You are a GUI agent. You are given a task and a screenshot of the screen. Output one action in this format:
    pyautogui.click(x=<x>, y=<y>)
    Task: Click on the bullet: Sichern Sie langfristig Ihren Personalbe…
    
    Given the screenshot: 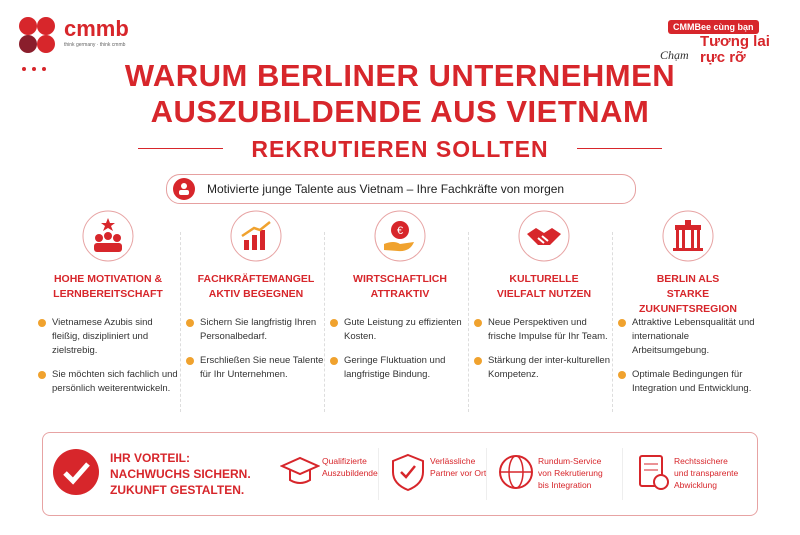 What is the action you would take?
    pyautogui.click(x=256, y=330)
    